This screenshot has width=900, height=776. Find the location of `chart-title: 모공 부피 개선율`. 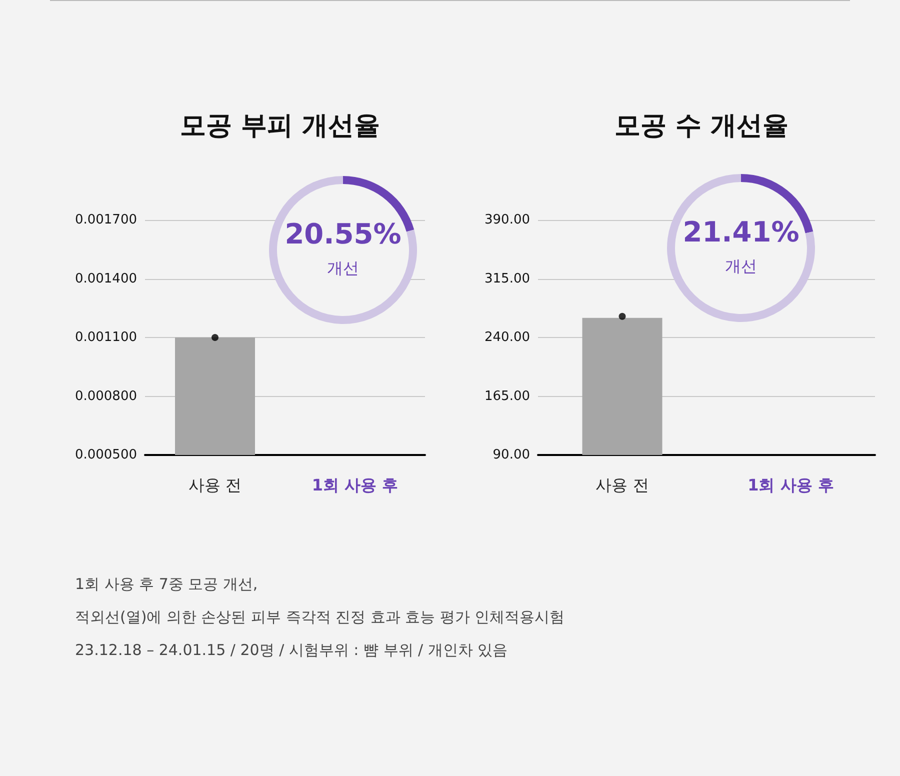

chart-title: 모공 부피 개선율 is located at coordinates (280, 126).